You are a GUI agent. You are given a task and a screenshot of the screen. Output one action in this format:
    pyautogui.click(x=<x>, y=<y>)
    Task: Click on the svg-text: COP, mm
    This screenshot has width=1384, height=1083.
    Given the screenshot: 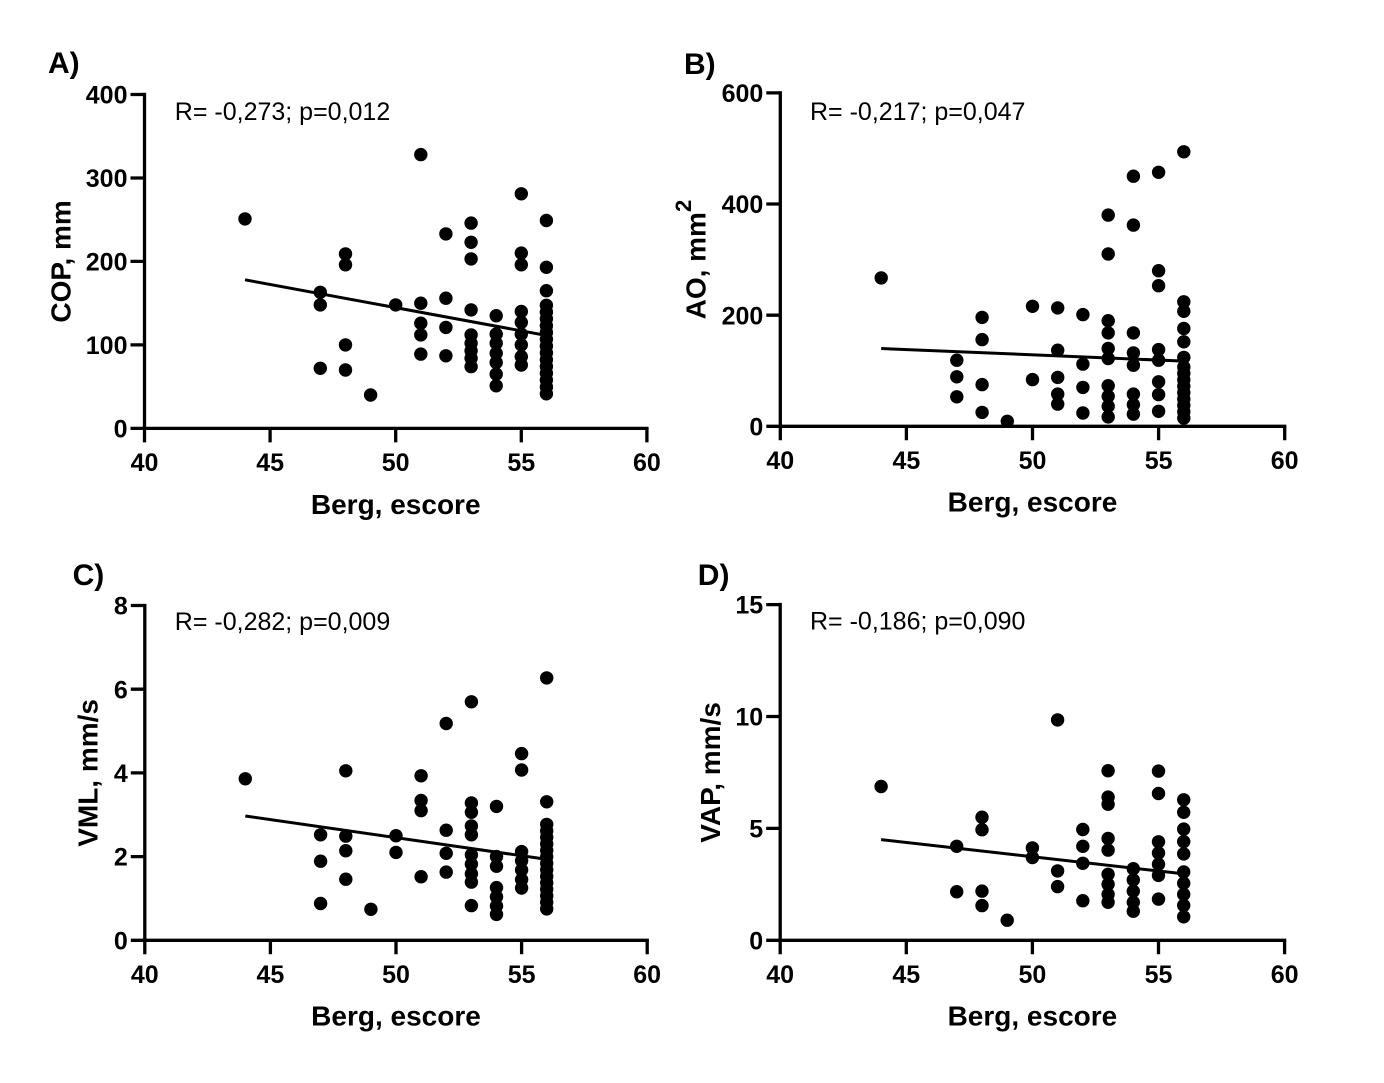 What is the action you would take?
    pyautogui.click(x=60, y=261)
    